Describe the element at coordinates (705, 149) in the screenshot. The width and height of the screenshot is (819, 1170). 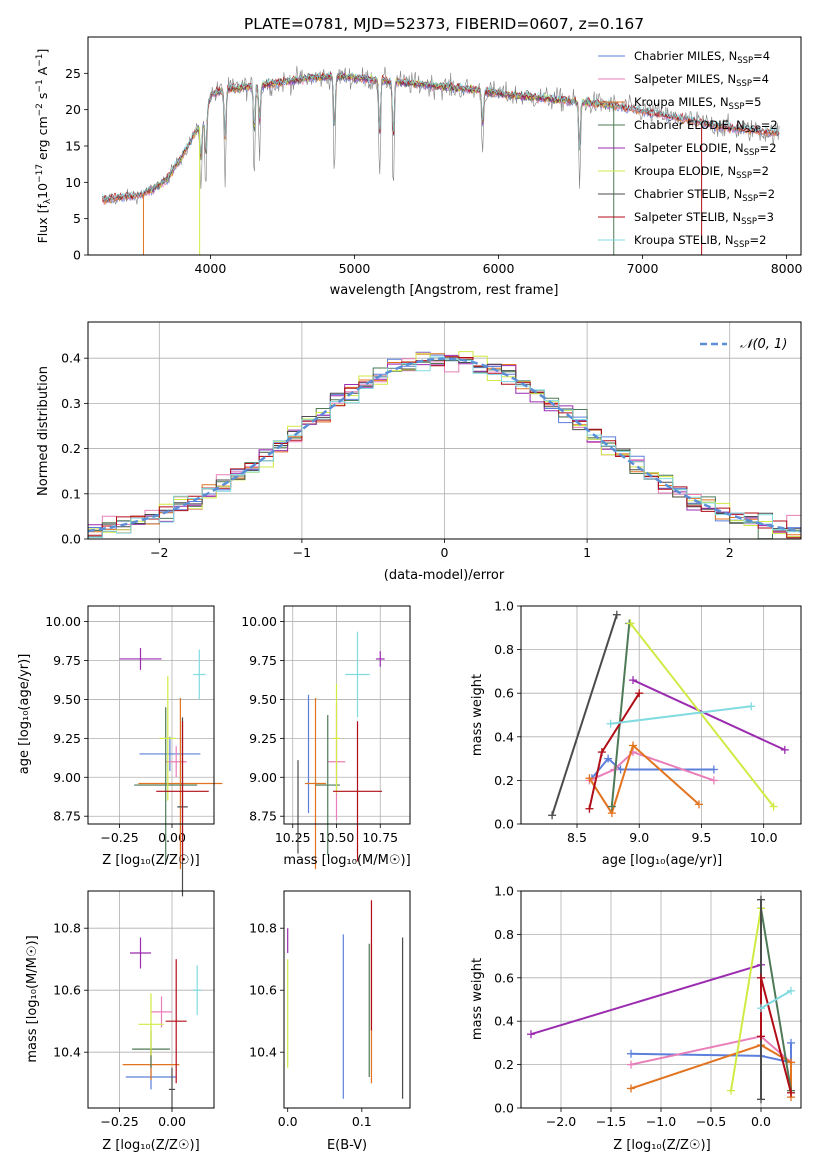
I see `legend-label: Salpeter ELODIE, NSSP=2` at that location.